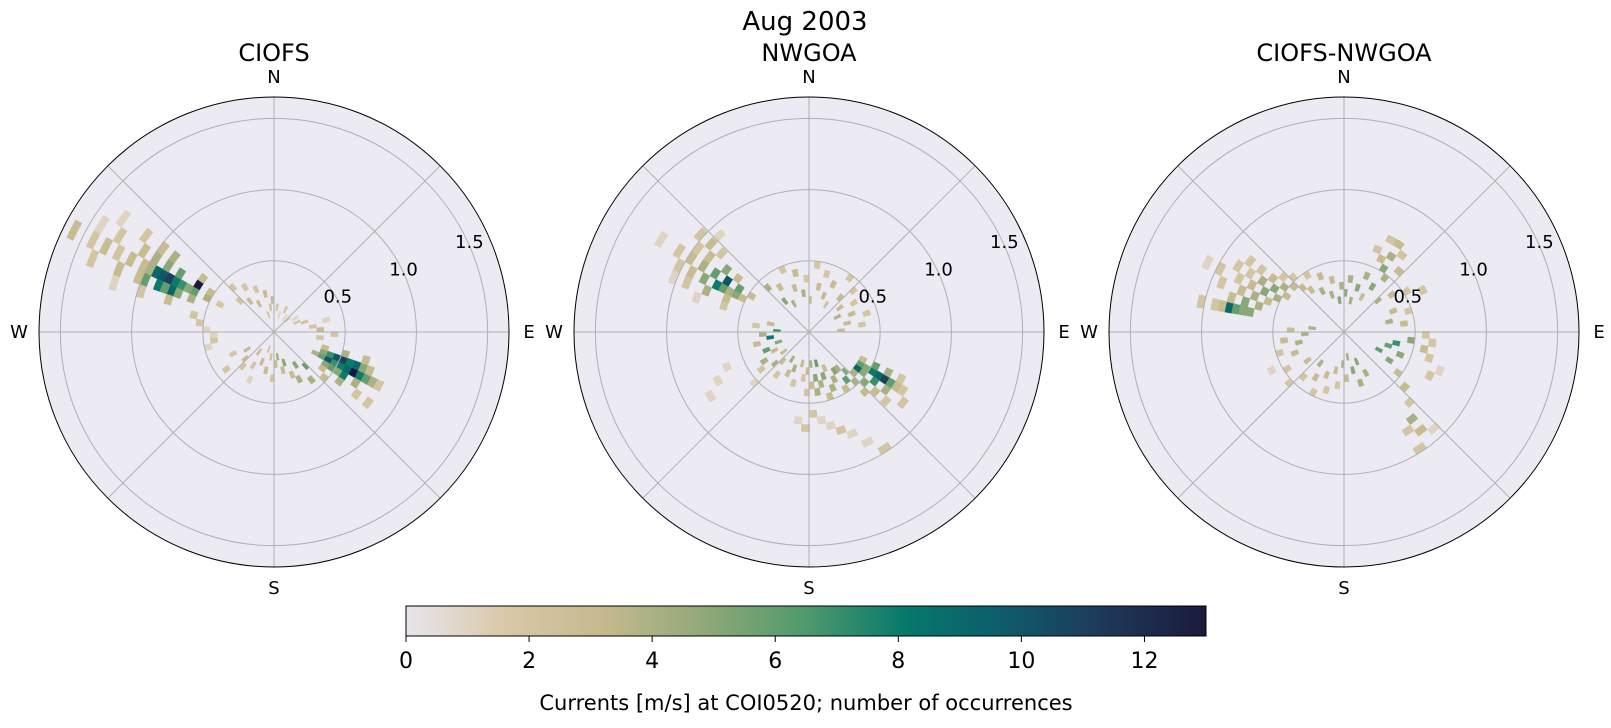  Describe the element at coordinates (554, 332) in the screenshot. I see `compass-label-w: W` at that location.